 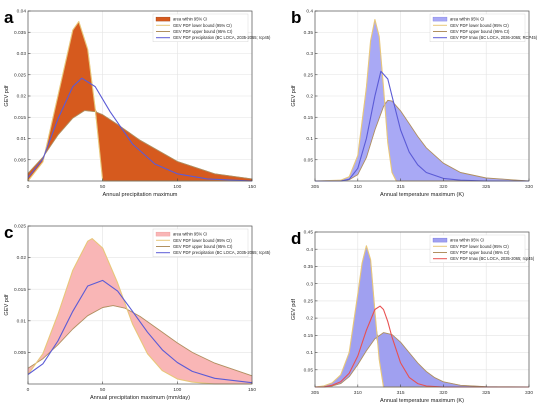 I want to click on y-tick-label: 0.04, so click(x=22, y=12).